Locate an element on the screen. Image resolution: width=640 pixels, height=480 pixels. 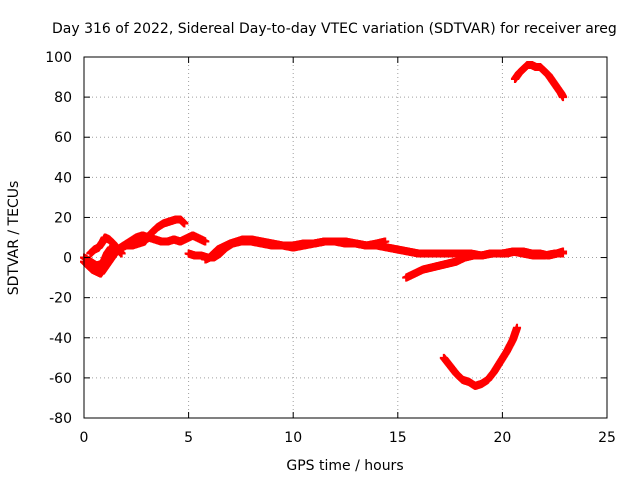
series-track-f is located at coordinates (485, 264).